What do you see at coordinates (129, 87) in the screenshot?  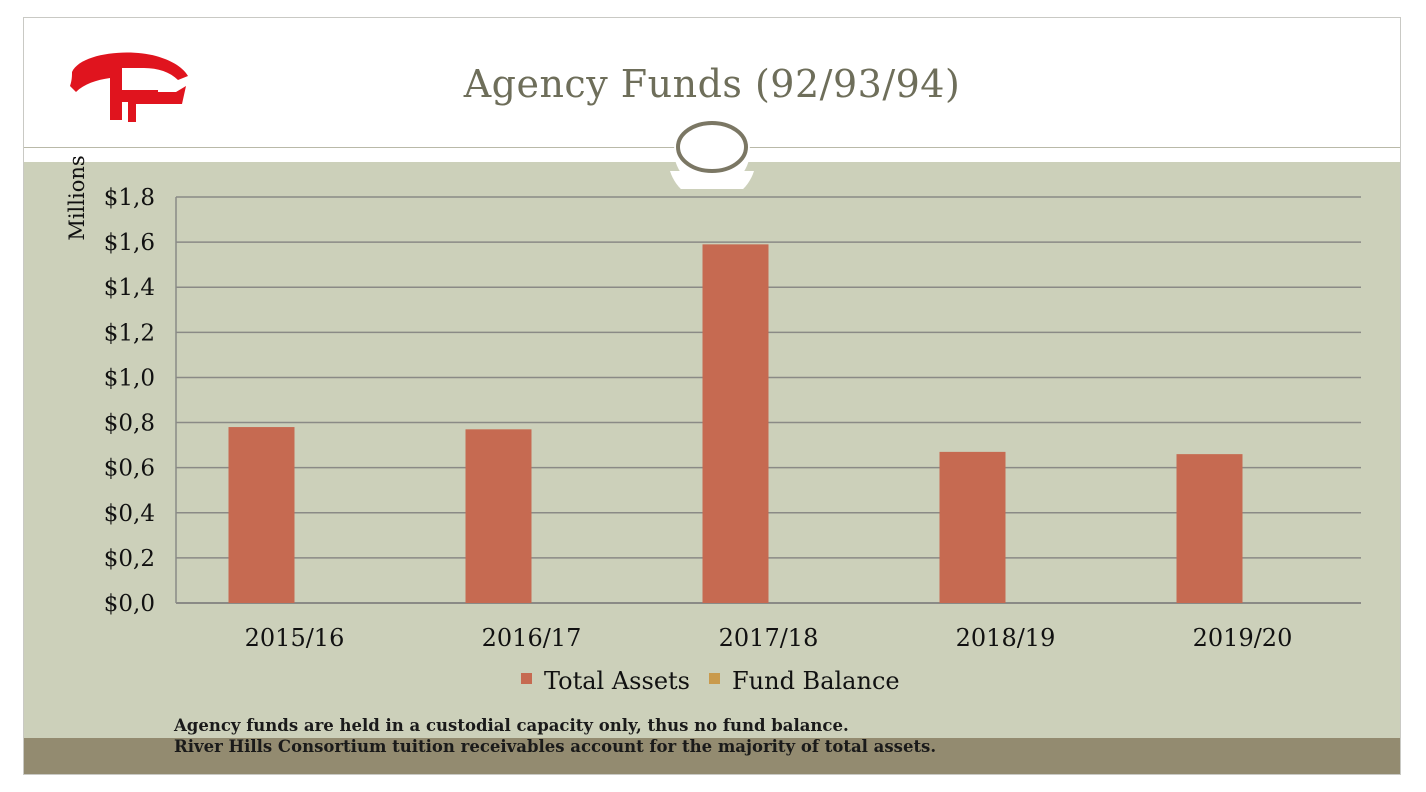 I see `school-logo` at bounding box center [129, 87].